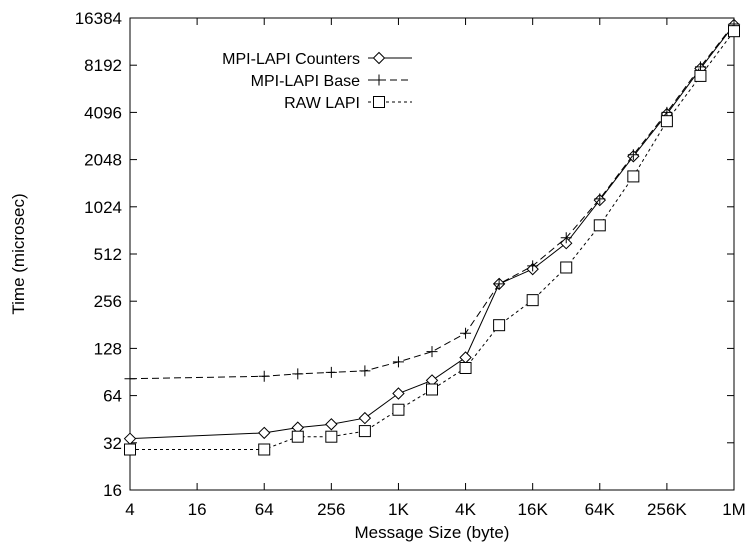  Describe the element at coordinates (98, 18) in the screenshot. I see `y-tick-label: 16384` at that location.